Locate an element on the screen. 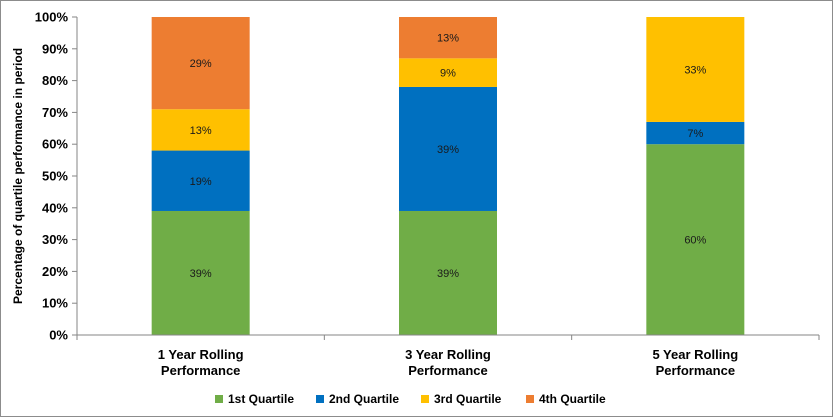  legend-label: 1st Quartile is located at coordinates (261, 399).